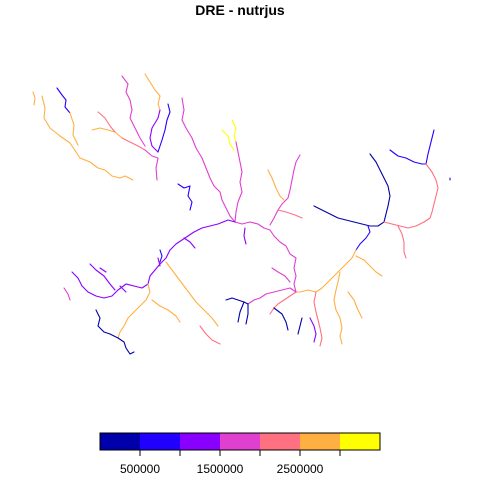  What do you see at coordinates (240, 10) in the screenshot?
I see `map-title: DRE - nutrjus` at bounding box center [240, 10].